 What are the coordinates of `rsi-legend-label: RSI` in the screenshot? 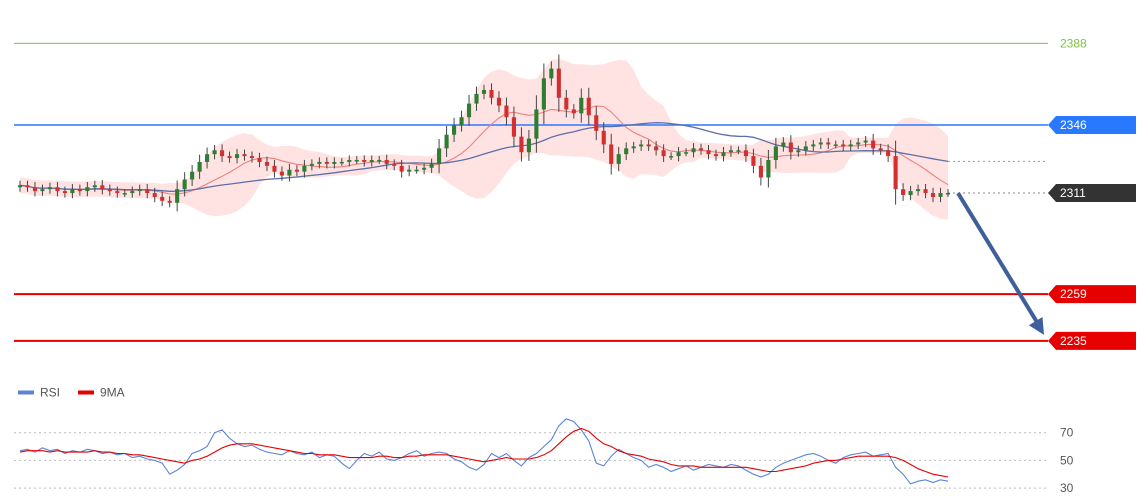 It's located at (50, 393).